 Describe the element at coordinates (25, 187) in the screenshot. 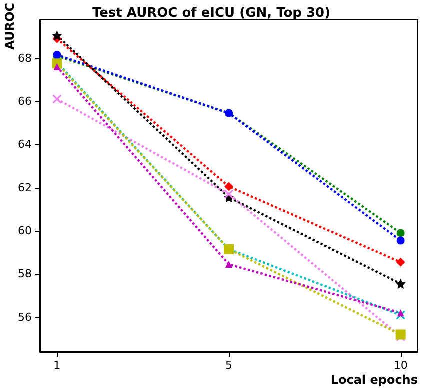

I see `y-tick-label: 62` at that location.